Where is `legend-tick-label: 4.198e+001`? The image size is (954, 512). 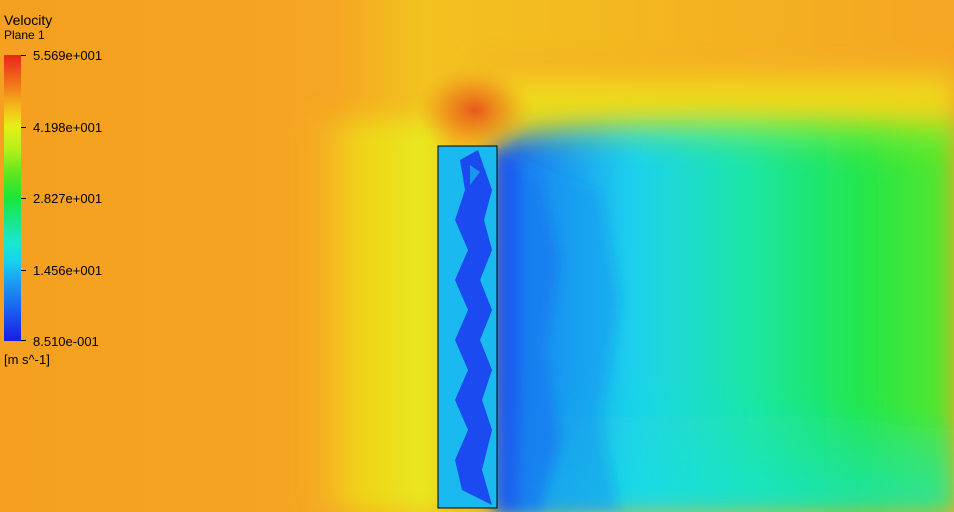
legend-tick-label: 4.198e+001 is located at coordinates (68, 127).